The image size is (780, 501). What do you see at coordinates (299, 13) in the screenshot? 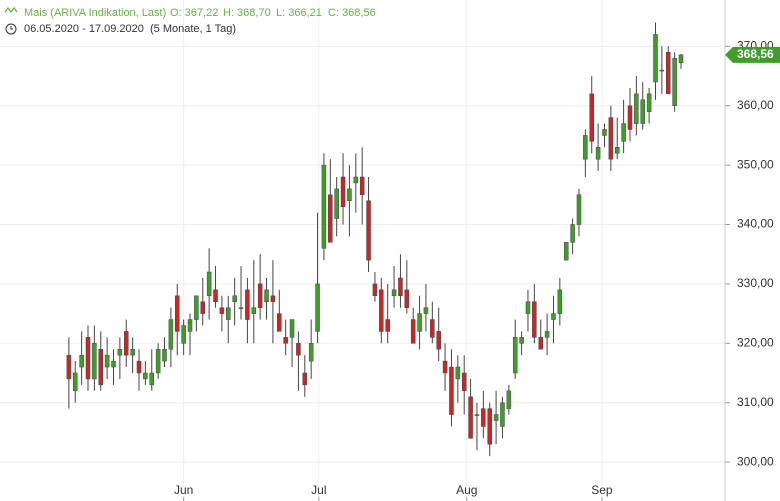
I see `ohlc-low: L: 366,21` at bounding box center [299, 13].